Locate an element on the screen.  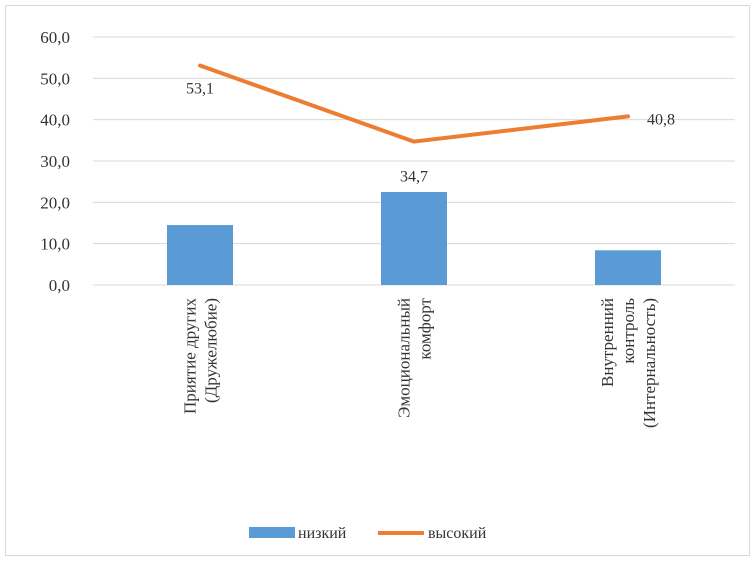
y-tick-label: 10,0 is located at coordinates (55, 244).